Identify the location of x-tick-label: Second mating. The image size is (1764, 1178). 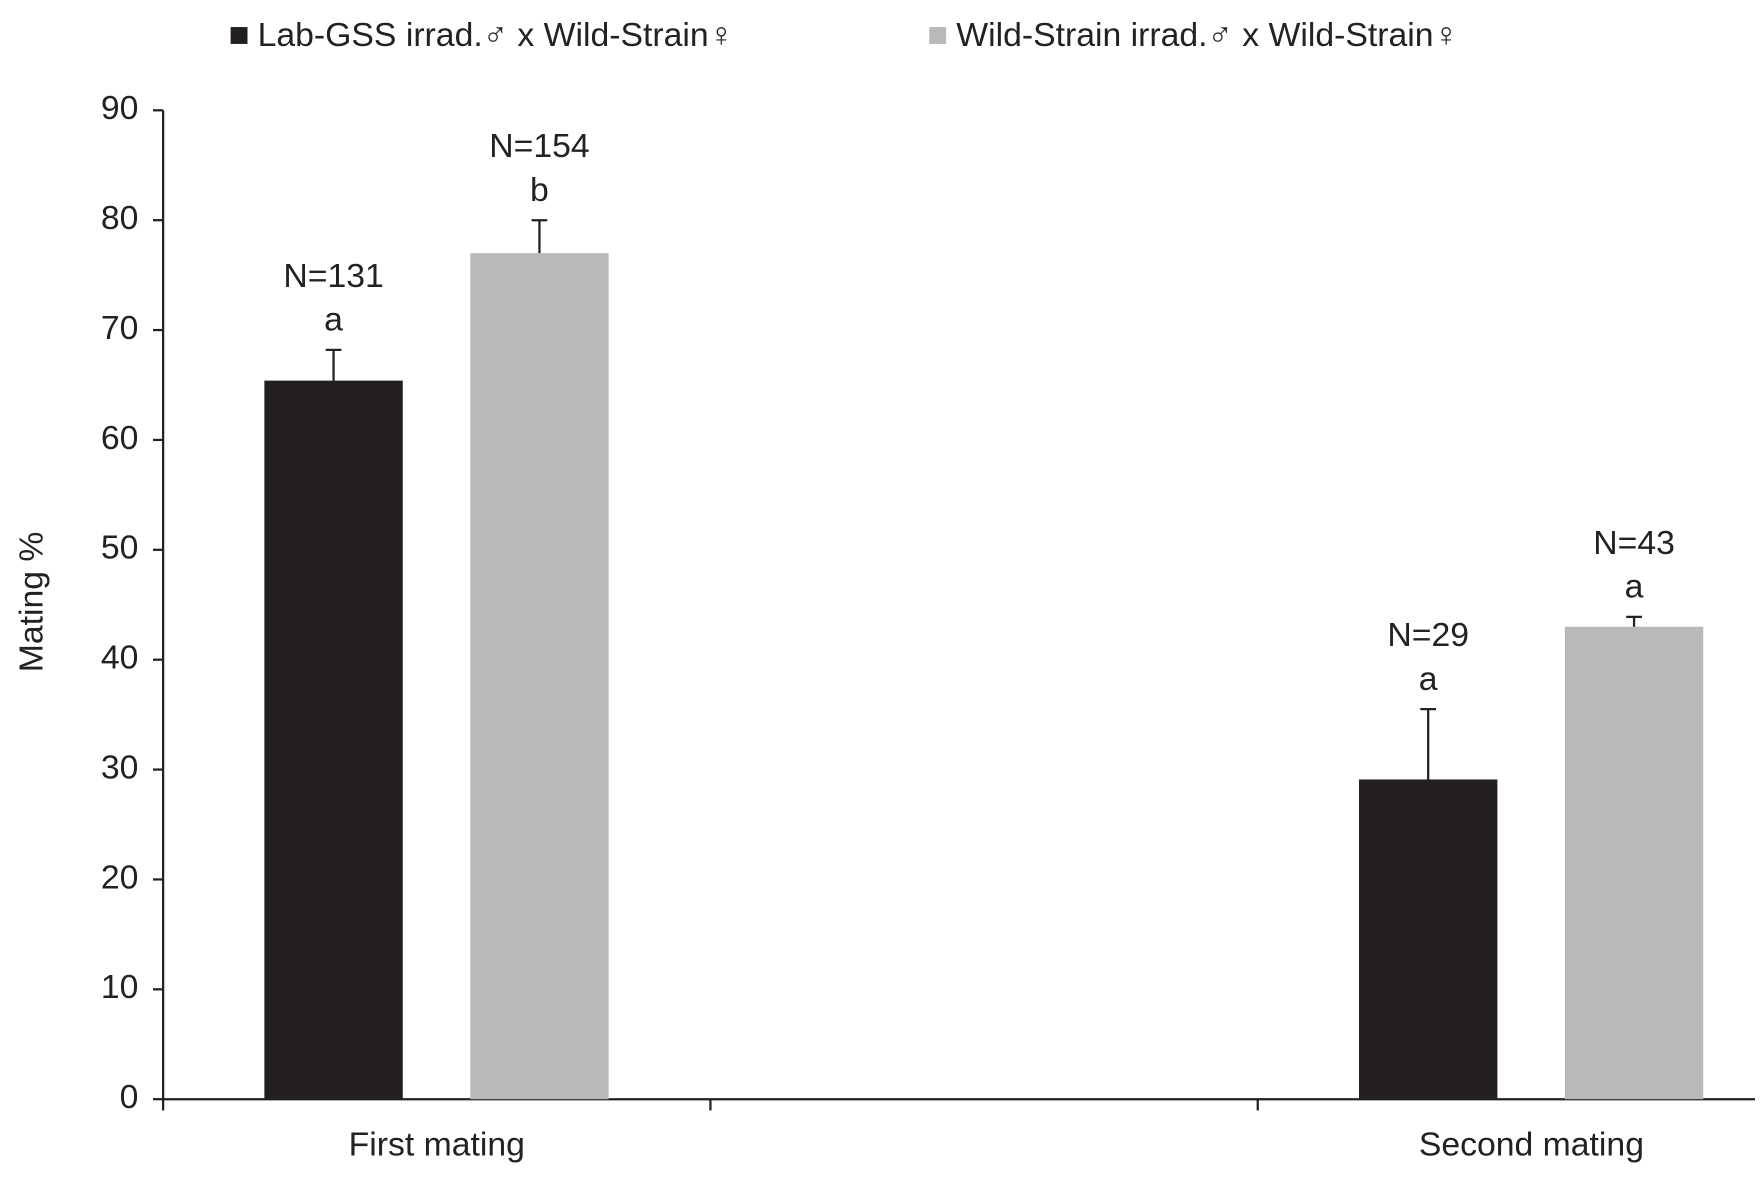
(1531, 1144).